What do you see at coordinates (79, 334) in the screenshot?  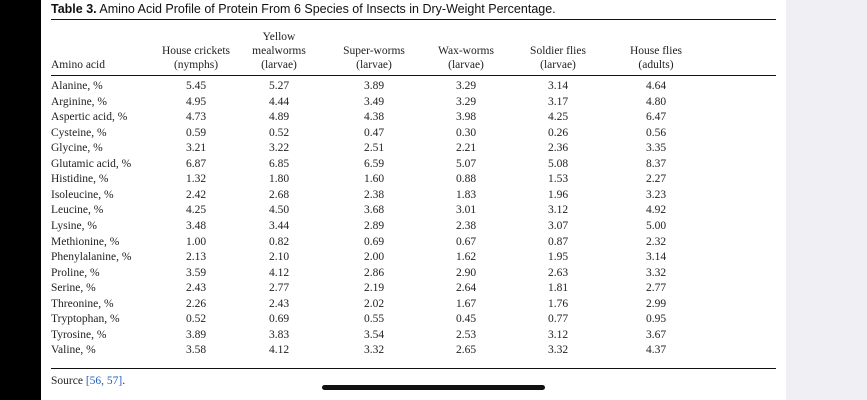 I see `amino-acid-name: Tyrosine, %` at bounding box center [79, 334].